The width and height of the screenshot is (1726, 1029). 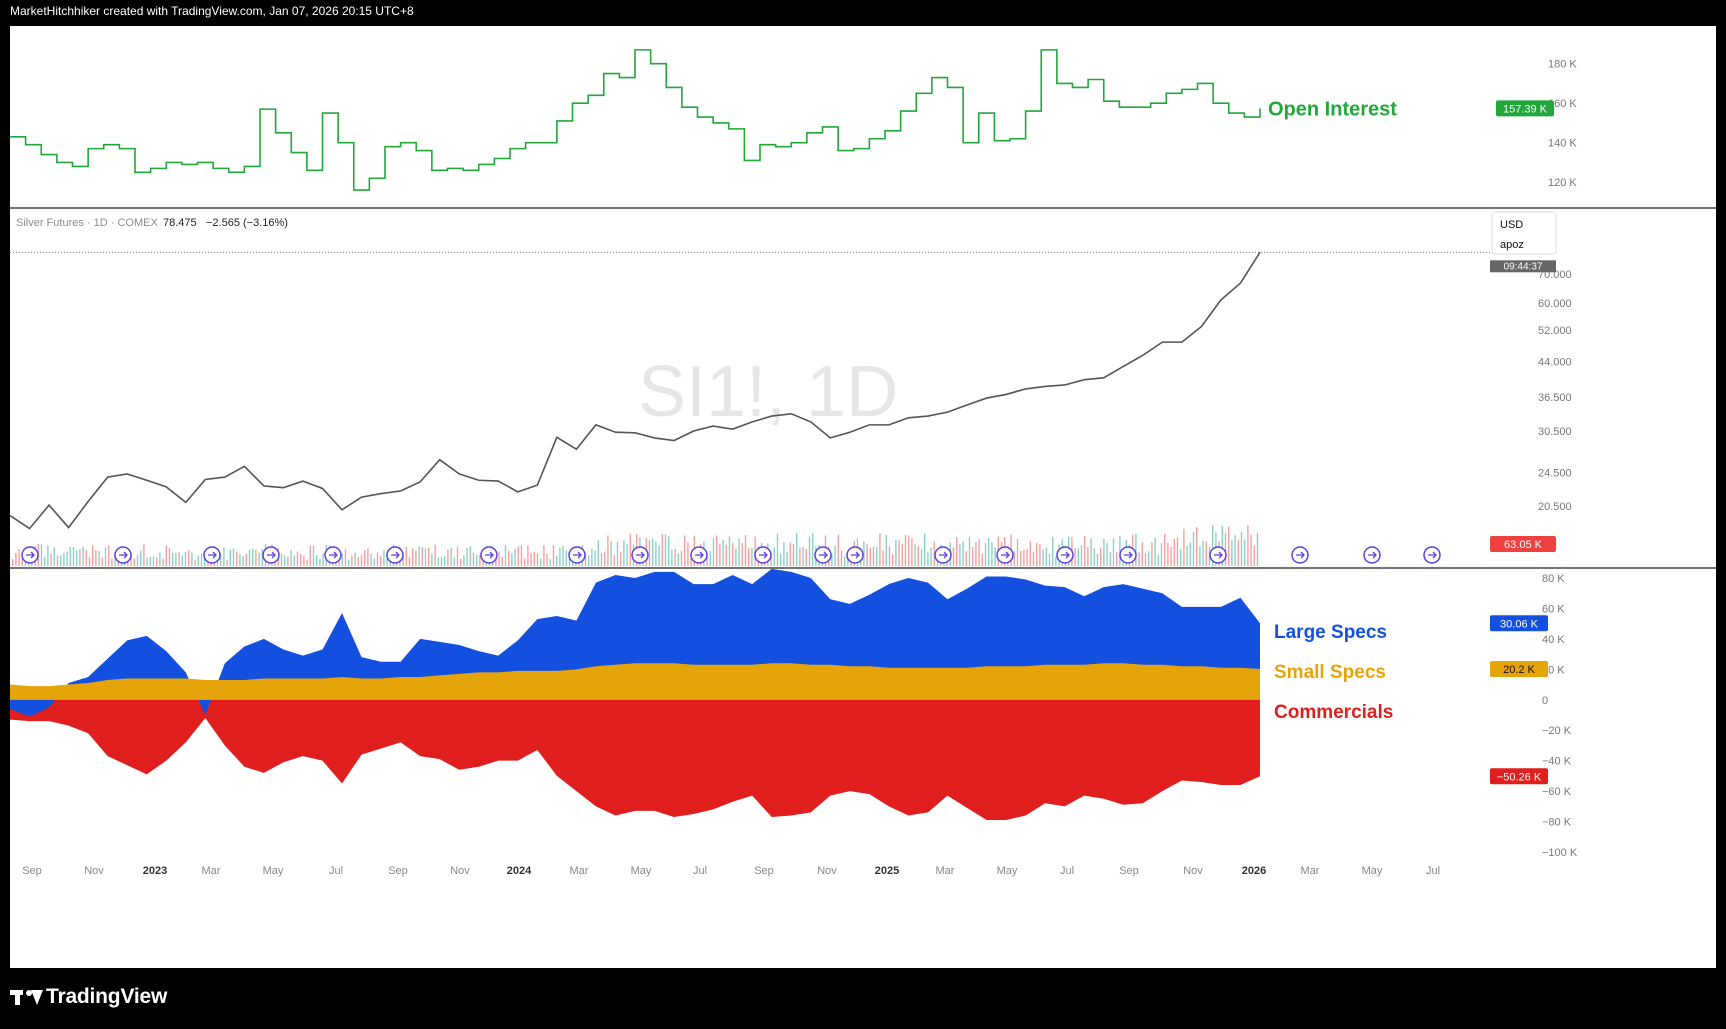 I want to click on oi-last-value-badge, so click(x=1525, y=108).